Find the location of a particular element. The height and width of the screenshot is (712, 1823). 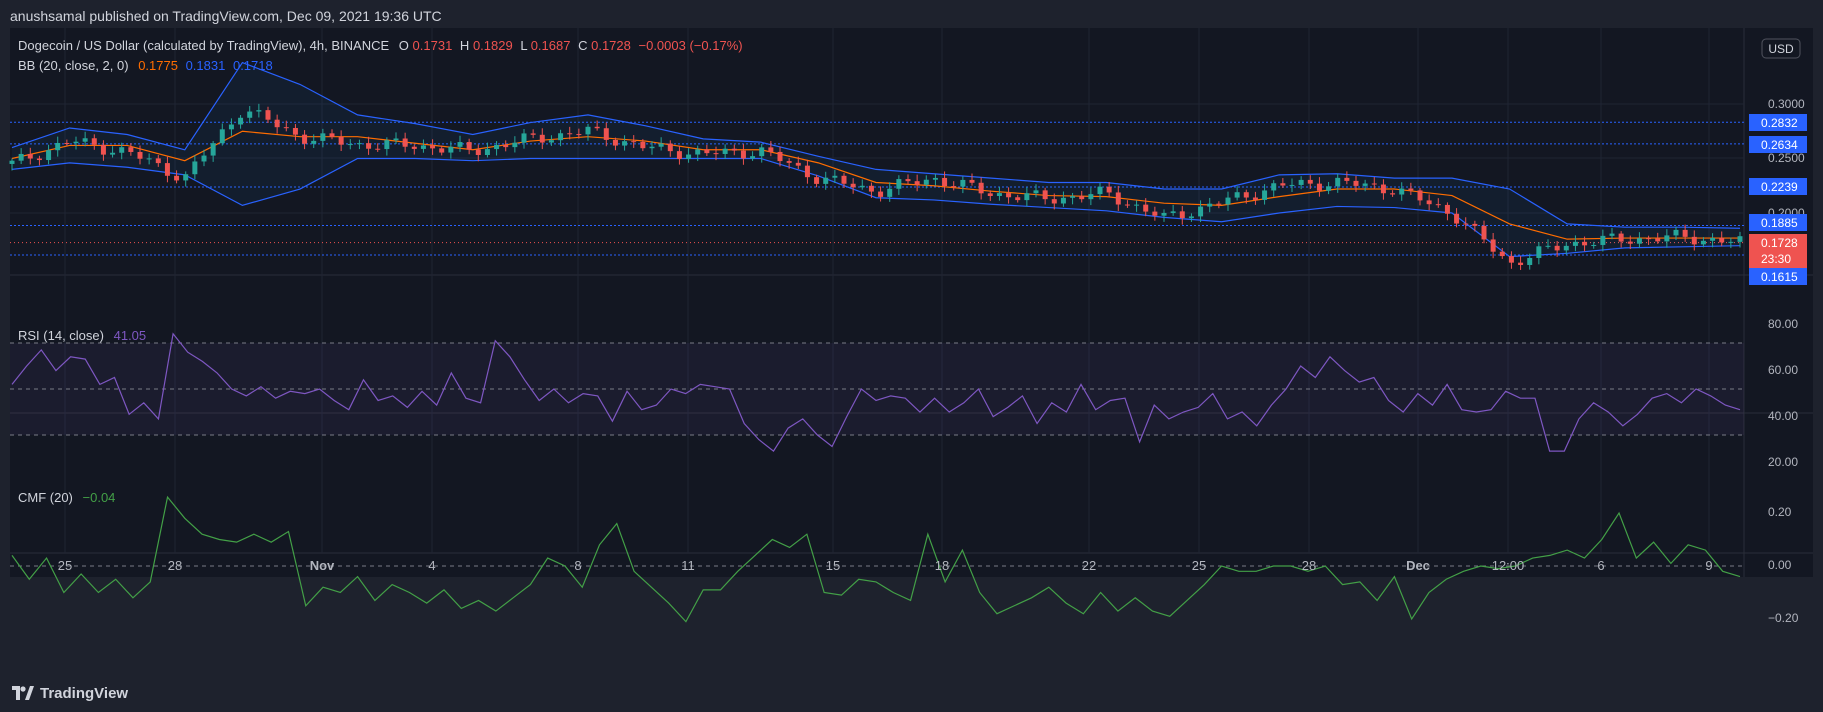

level-tag-2: 0.2239 is located at coordinates (1778, 186).